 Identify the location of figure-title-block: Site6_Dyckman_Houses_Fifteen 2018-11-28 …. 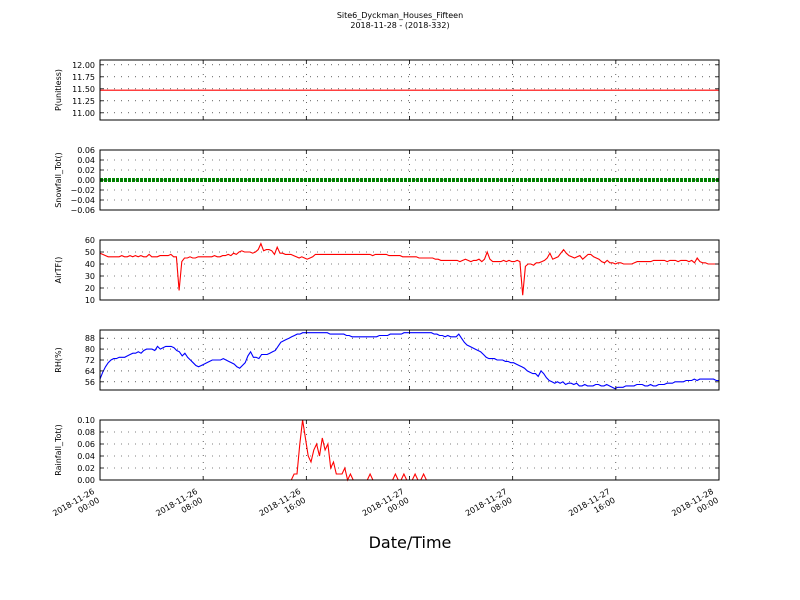
(400, 21).